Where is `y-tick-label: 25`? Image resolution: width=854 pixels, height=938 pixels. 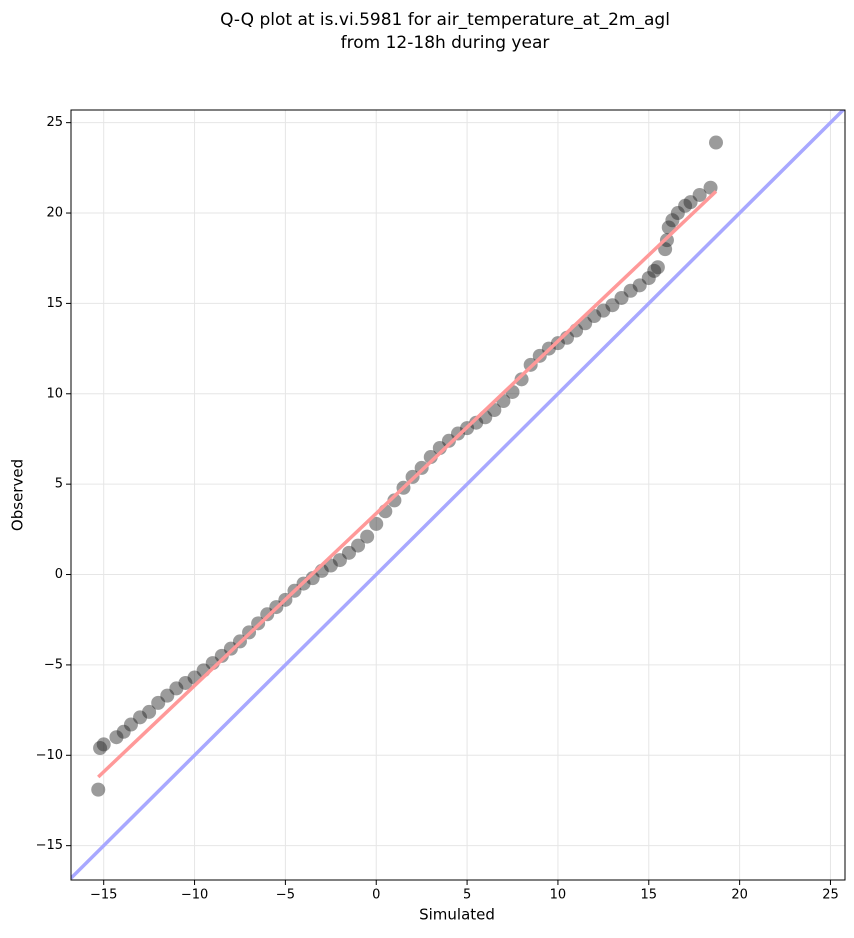
y-tick-label: 25 is located at coordinates (54, 122).